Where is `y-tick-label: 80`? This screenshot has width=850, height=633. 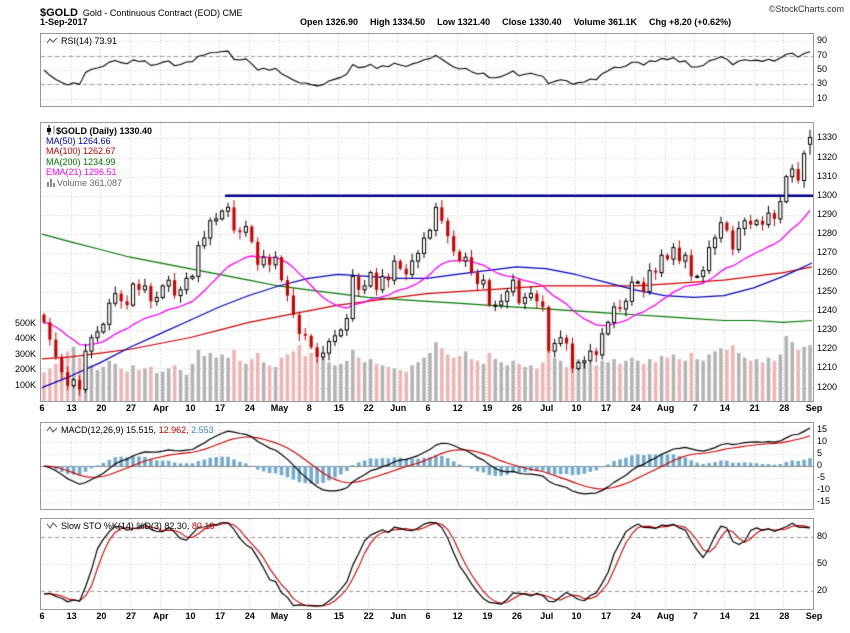 y-tick-label: 80 is located at coordinates (822, 536).